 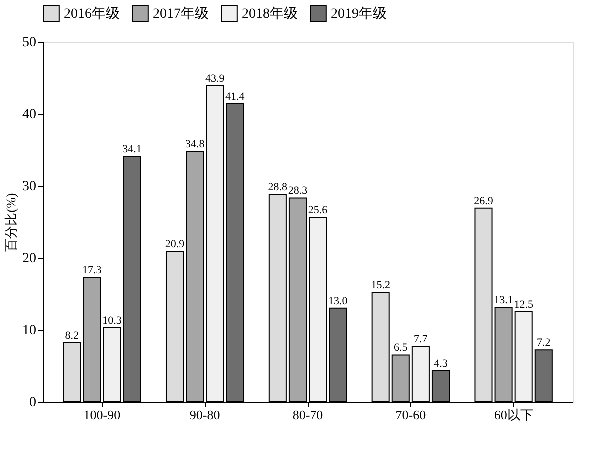 I want to click on y-tick-label: 50, so click(x=29, y=43).